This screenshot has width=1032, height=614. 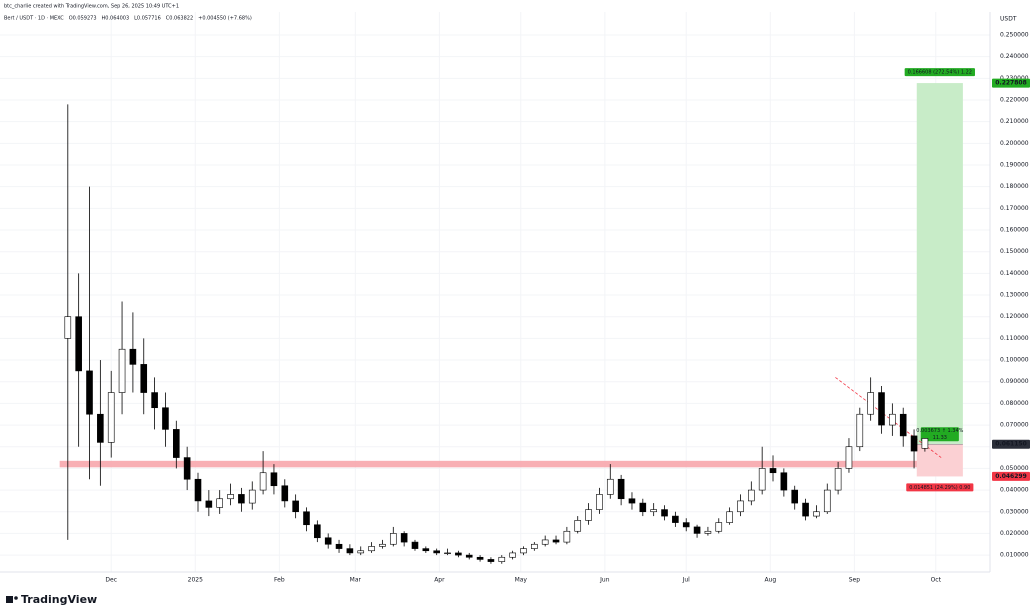 What do you see at coordinates (1014, 425) in the screenshot?
I see `y-tick-label: 0.070000` at bounding box center [1014, 425].